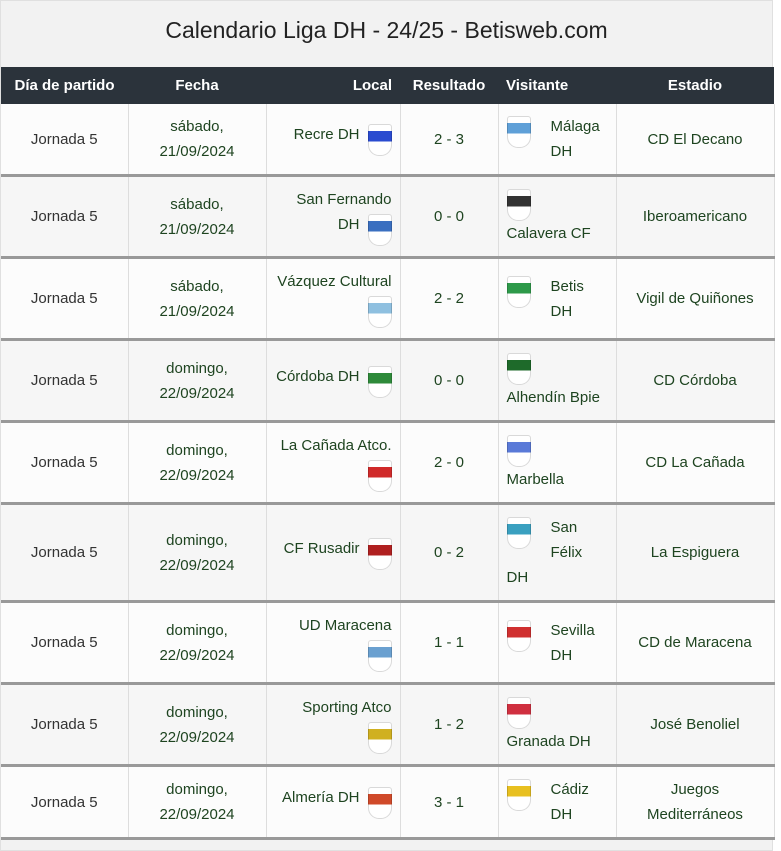 Image resolution: width=781 pixels, height=851 pixels. What do you see at coordinates (449, 643) in the screenshot?
I see `result-cell: 1 - 1` at bounding box center [449, 643].